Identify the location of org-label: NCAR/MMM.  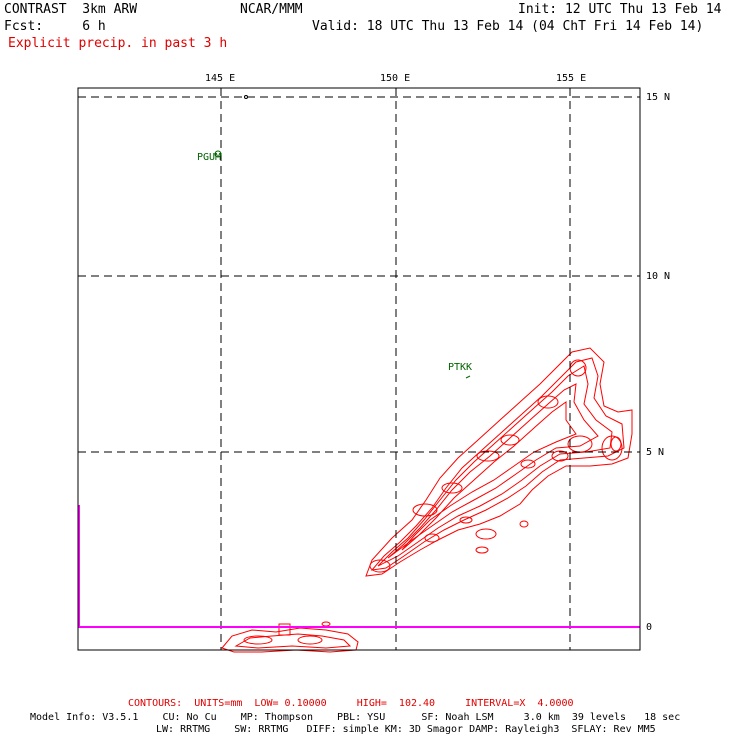
(271, 9).